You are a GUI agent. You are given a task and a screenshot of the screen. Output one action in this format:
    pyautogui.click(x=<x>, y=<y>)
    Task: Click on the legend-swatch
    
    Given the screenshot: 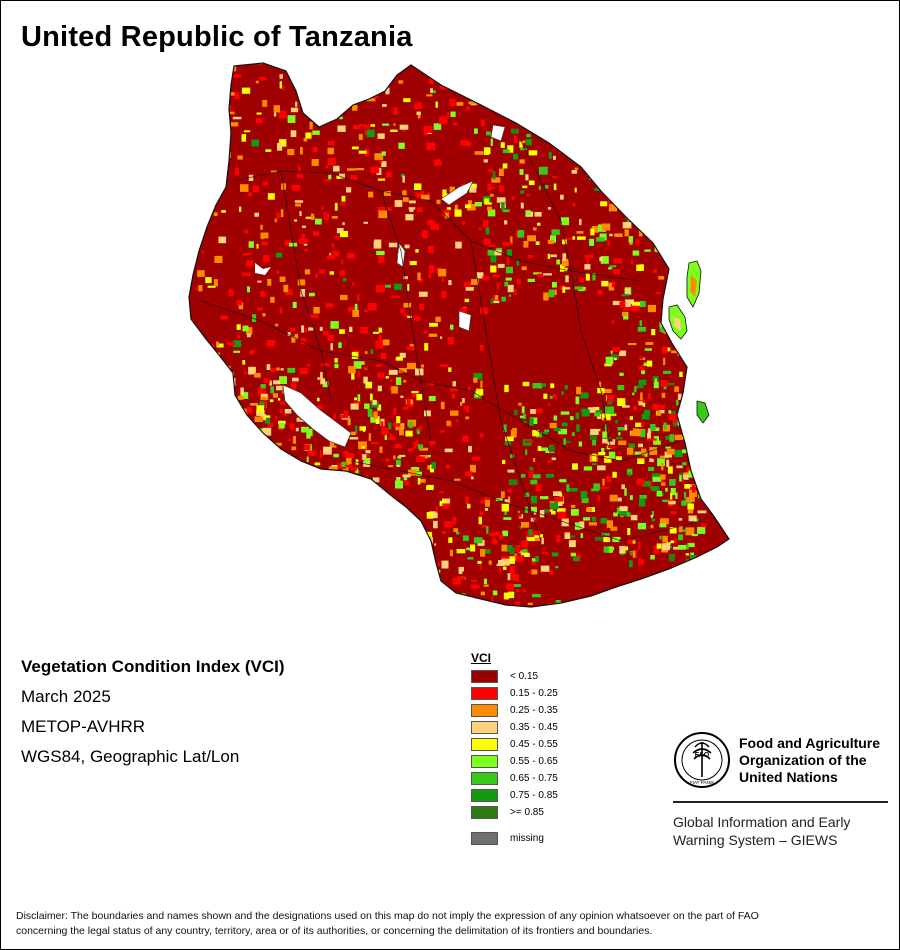 What is the action you would take?
    pyautogui.click(x=484, y=710)
    